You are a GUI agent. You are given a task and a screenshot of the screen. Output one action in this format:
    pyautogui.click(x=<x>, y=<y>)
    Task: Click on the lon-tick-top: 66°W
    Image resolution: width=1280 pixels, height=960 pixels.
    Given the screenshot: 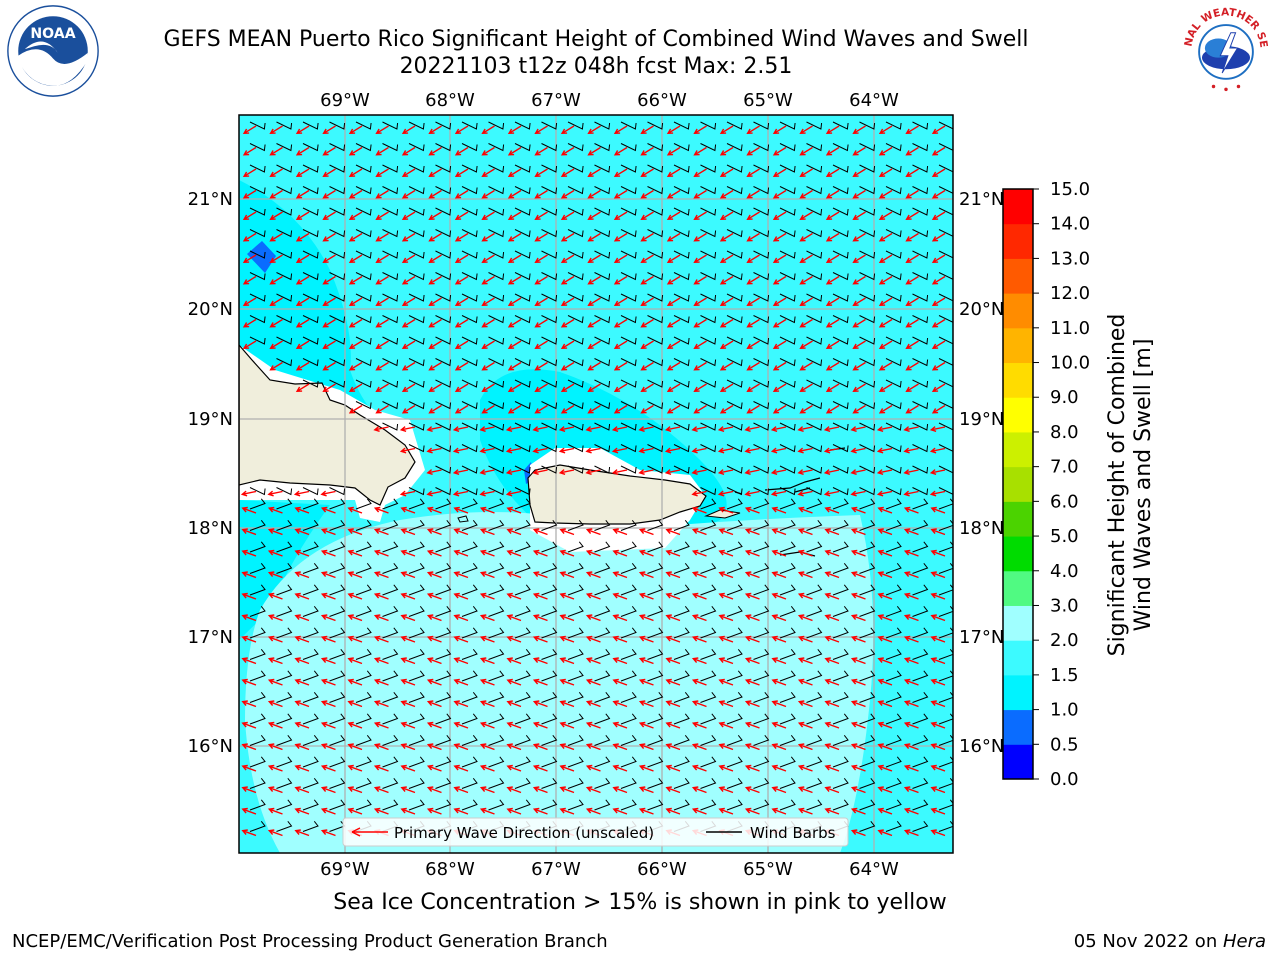 What is the action you would take?
    pyautogui.click(x=662, y=100)
    